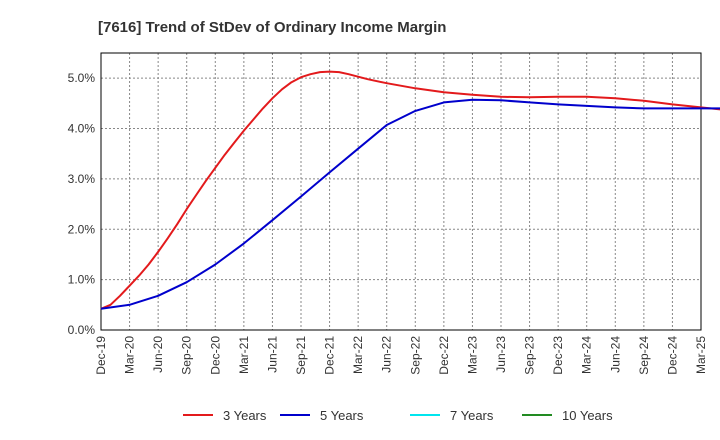 The height and width of the screenshot is (440, 720). Describe the element at coordinates (615, 354) in the screenshot. I see `x-tick-label: Jun-24` at that location.